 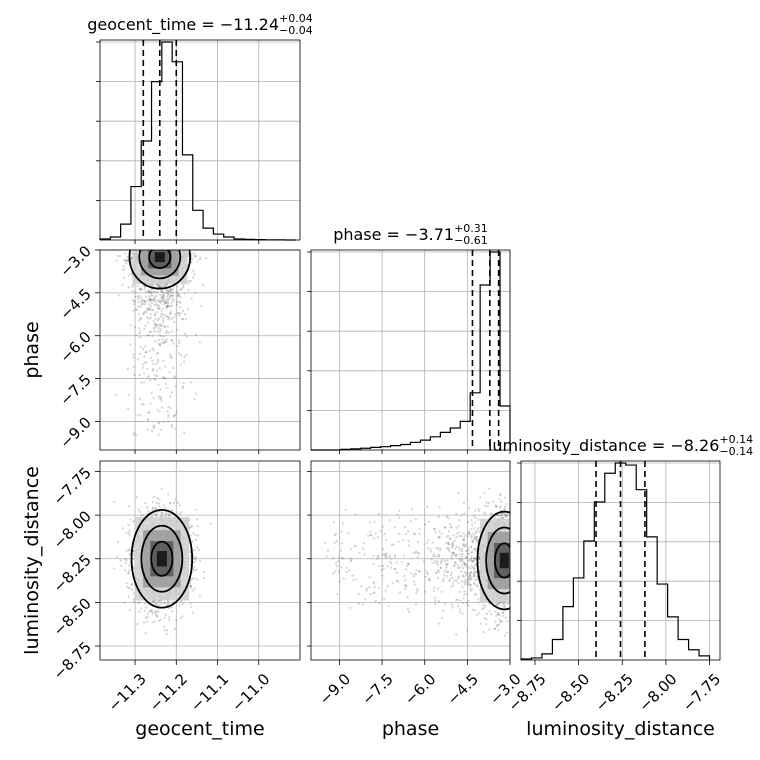 I want to click on title-geocent_time: geocent_time = −11.24+0.04, so click(x=200, y=23).